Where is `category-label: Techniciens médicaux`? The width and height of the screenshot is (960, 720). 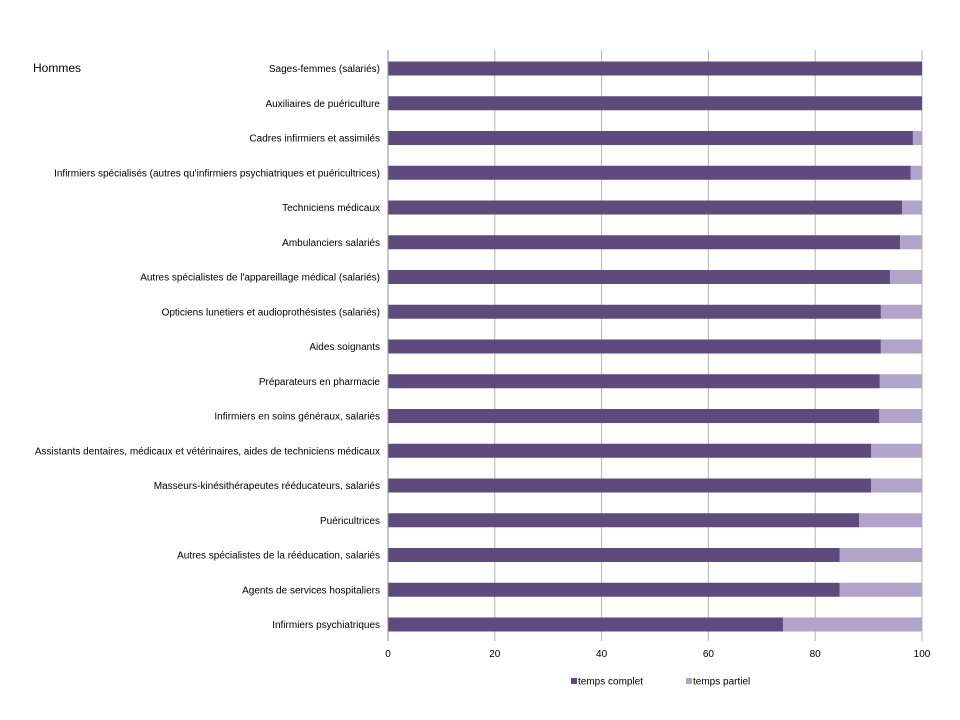 category-label: Techniciens médicaux is located at coordinates (331, 208).